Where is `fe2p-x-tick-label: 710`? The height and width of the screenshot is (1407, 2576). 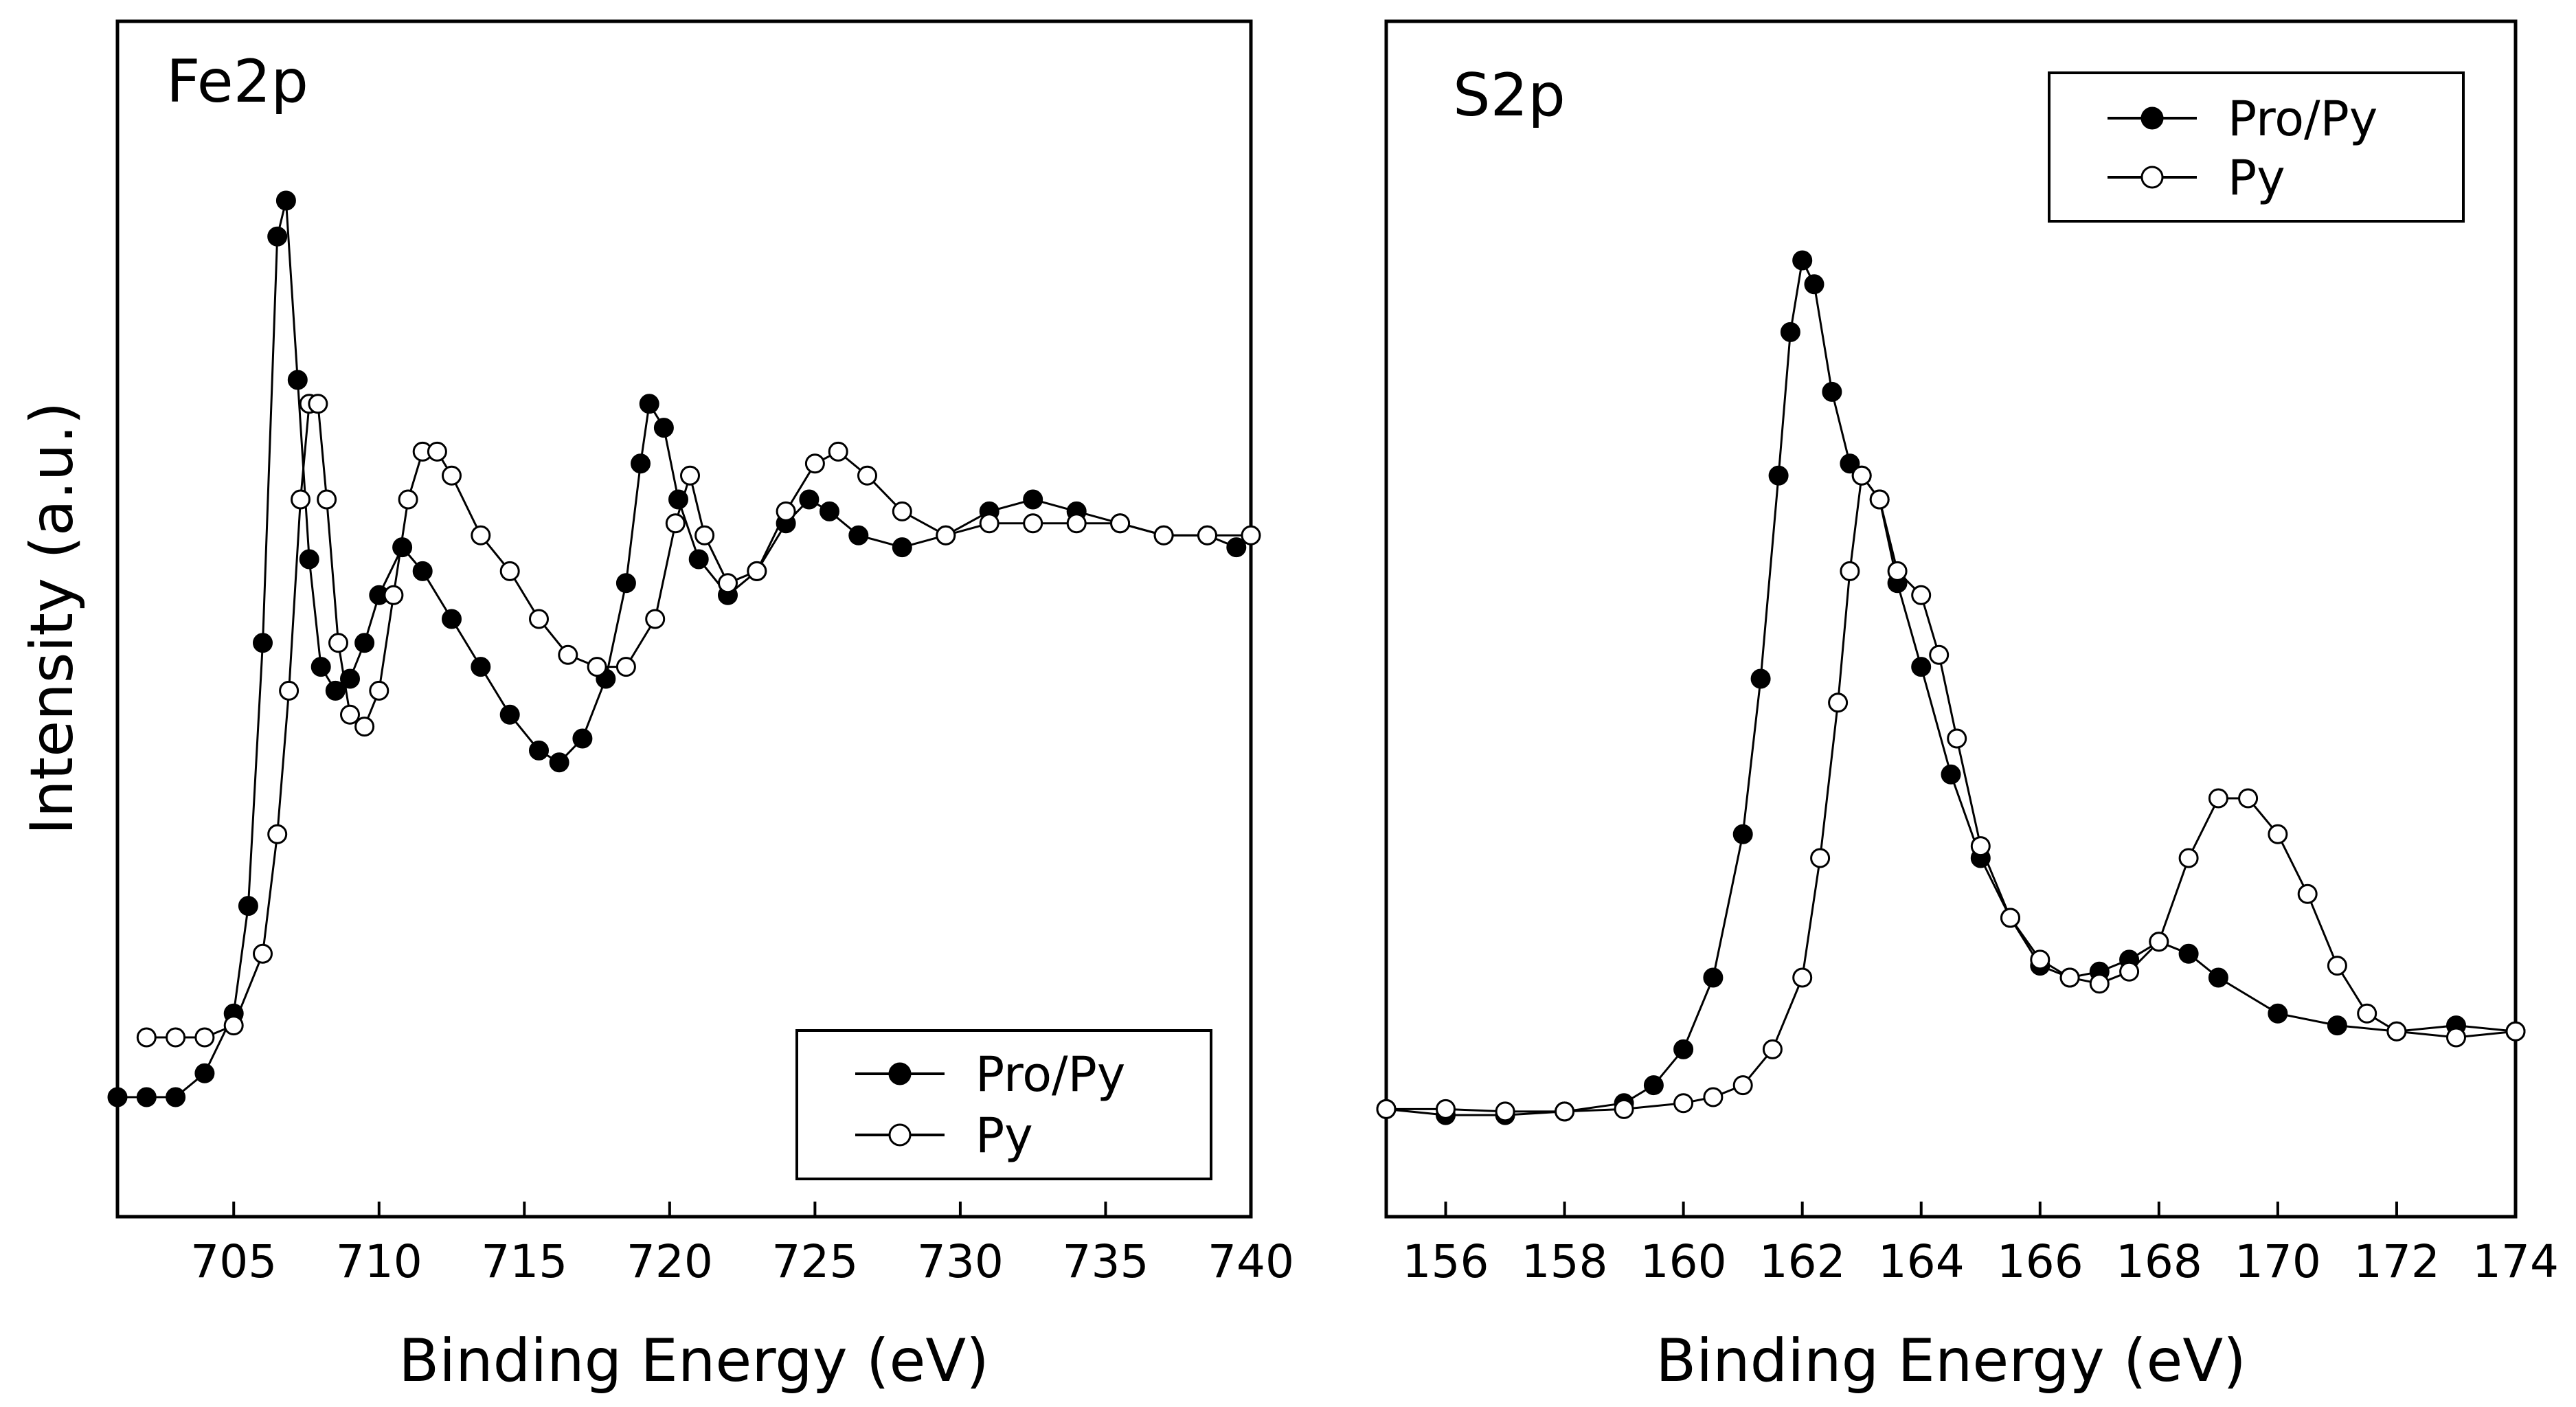 fe2p-x-tick-label: 710 is located at coordinates (379, 1261).